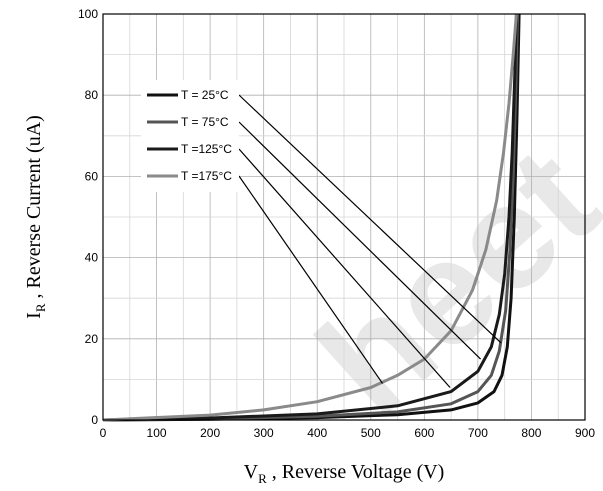 The height and width of the screenshot is (491, 603). Describe the element at coordinates (88, 14) in the screenshot. I see `y-tick-label: 100` at that location.